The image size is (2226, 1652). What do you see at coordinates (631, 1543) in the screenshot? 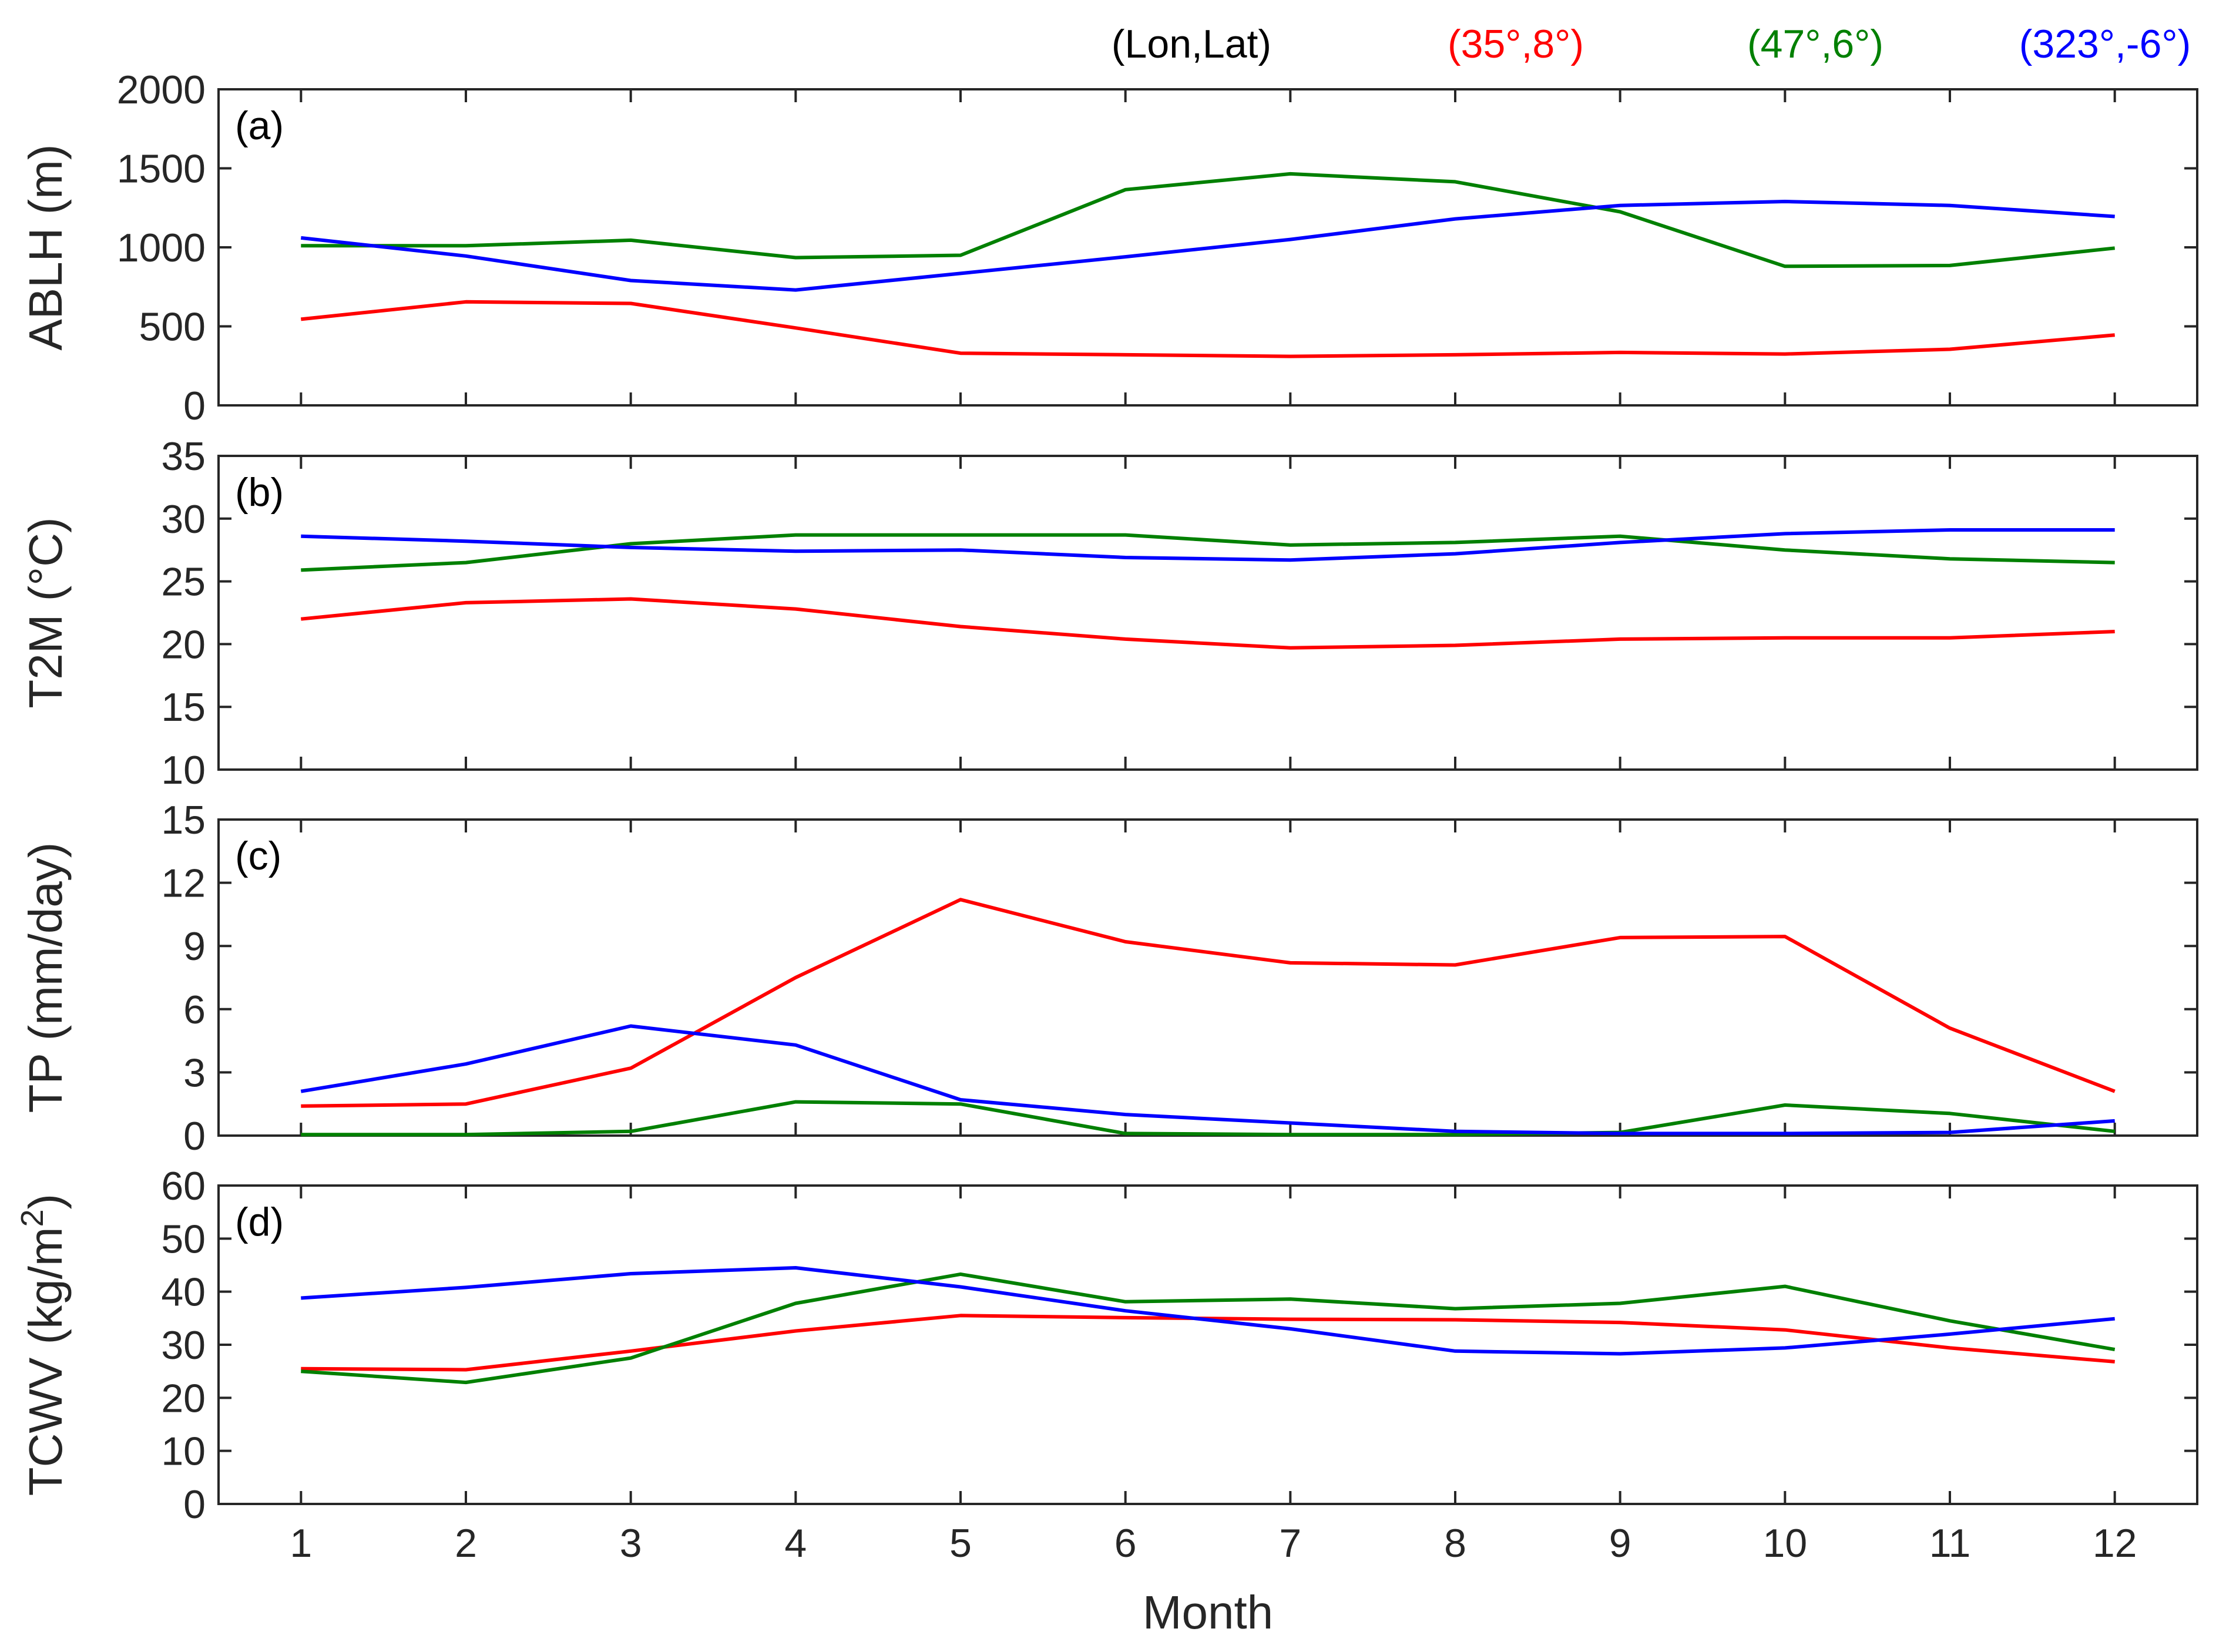
I see `x-tick-label: 3` at bounding box center [631, 1543].